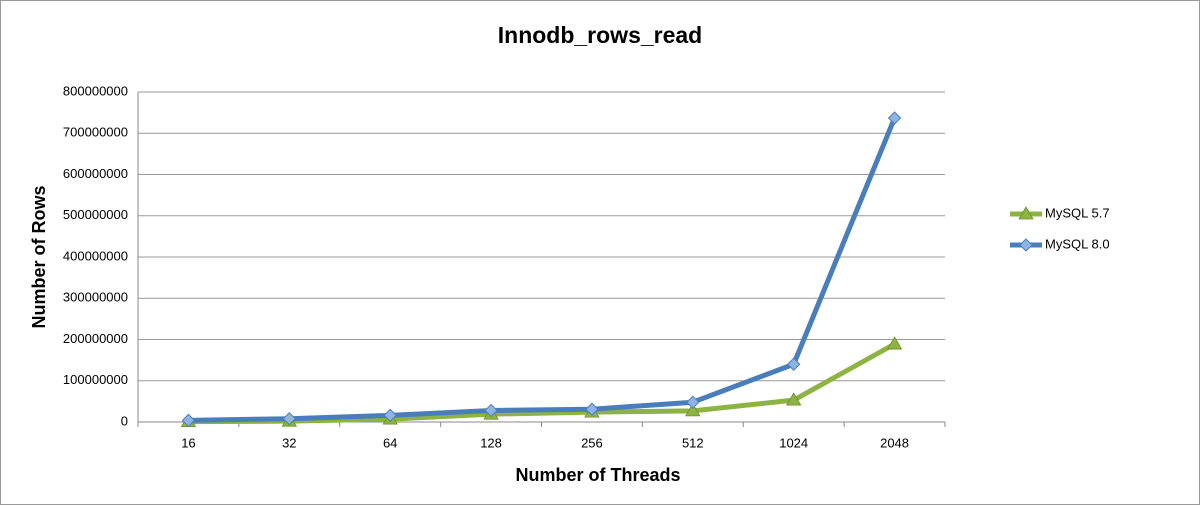 The width and height of the screenshot is (1200, 505). I want to click on x-tick-label: 1024, so click(793, 442).